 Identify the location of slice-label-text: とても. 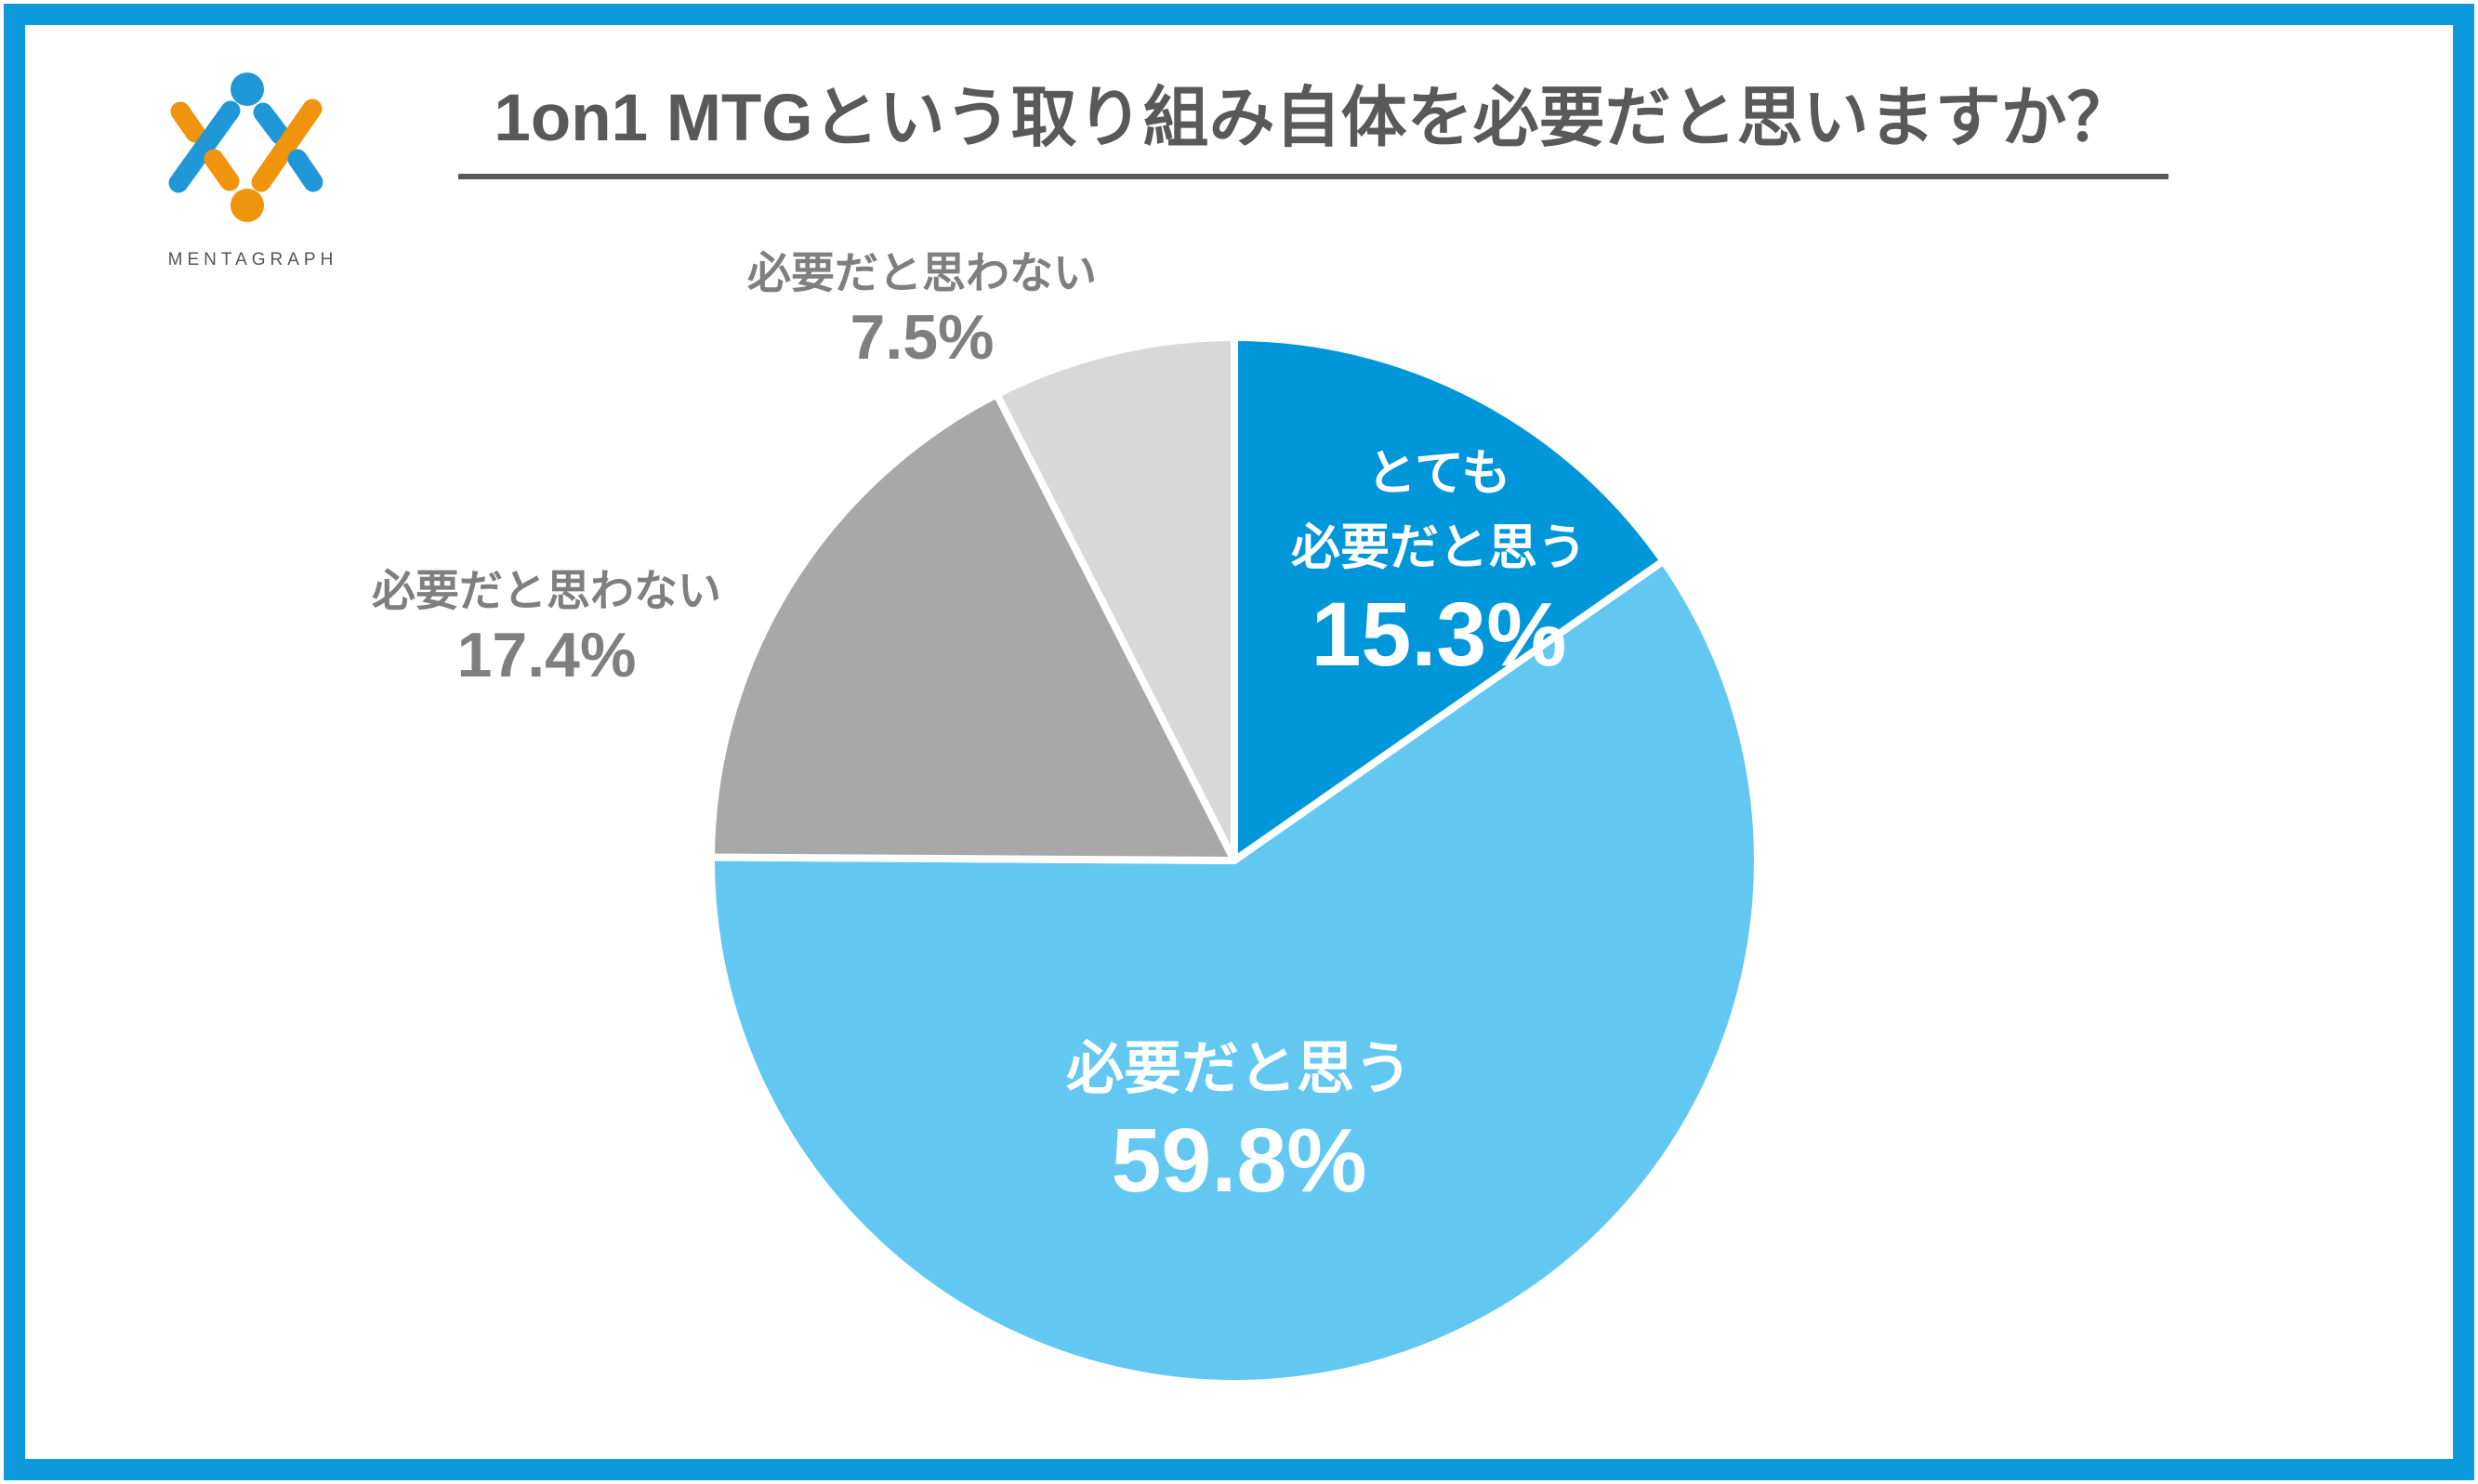
(1438, 473).